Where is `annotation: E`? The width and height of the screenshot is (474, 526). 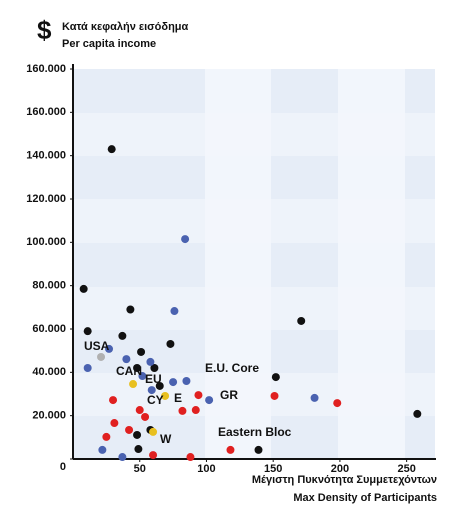
annotation: E is located at coordinates (178, 398).